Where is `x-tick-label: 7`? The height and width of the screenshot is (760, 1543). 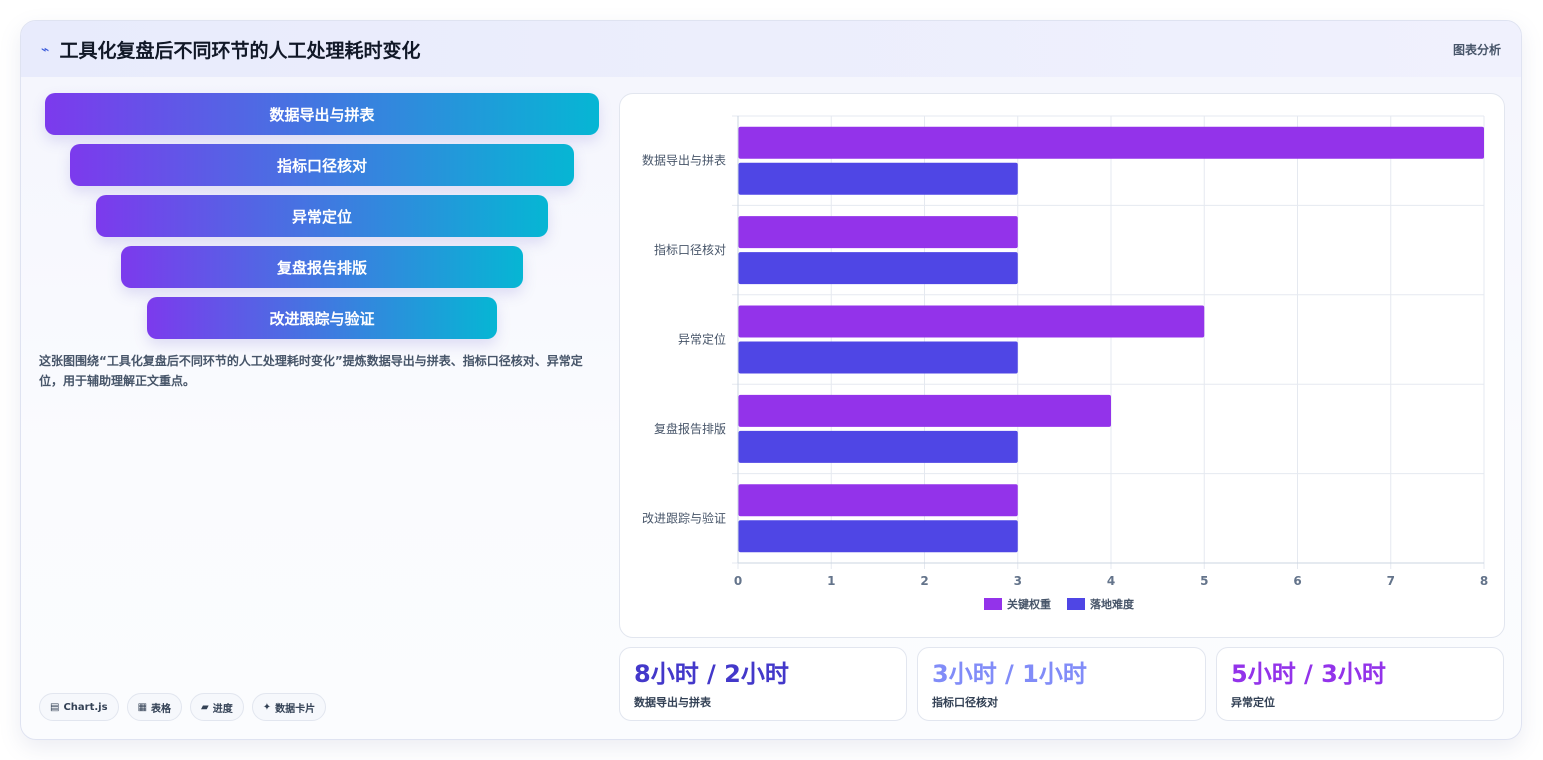
x-tick-label: 7 is located at coordinates (1391, 581).